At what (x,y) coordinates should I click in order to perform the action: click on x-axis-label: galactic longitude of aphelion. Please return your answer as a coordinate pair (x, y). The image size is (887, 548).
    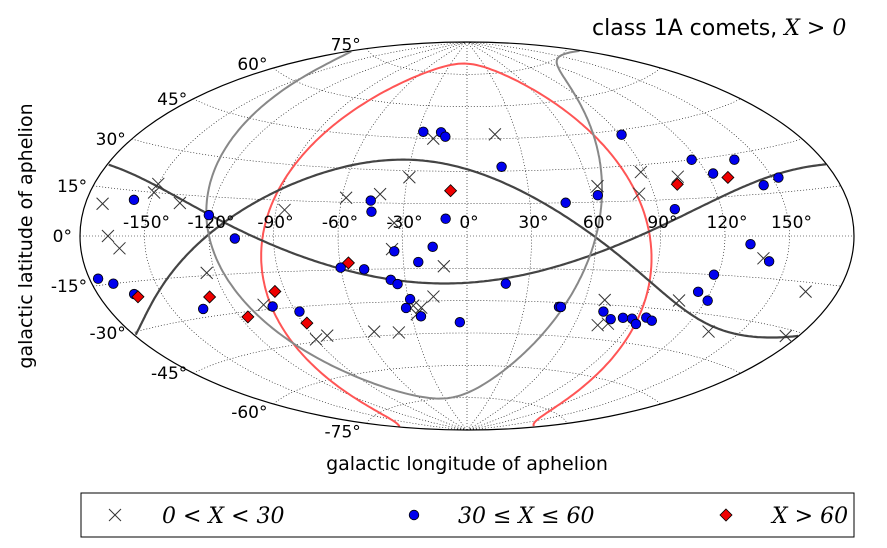
    Looking at the image, I should click on (467, 464).